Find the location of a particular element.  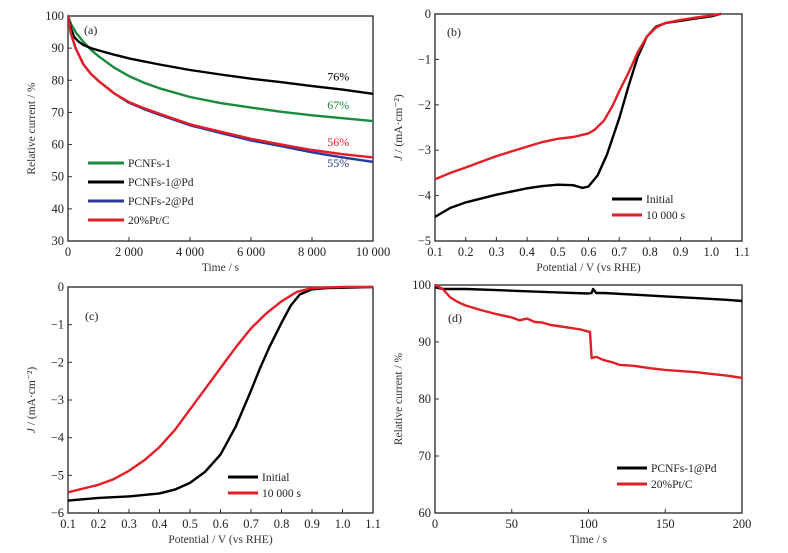

y-tick-label: 30 is located at coordinates (58, 241).